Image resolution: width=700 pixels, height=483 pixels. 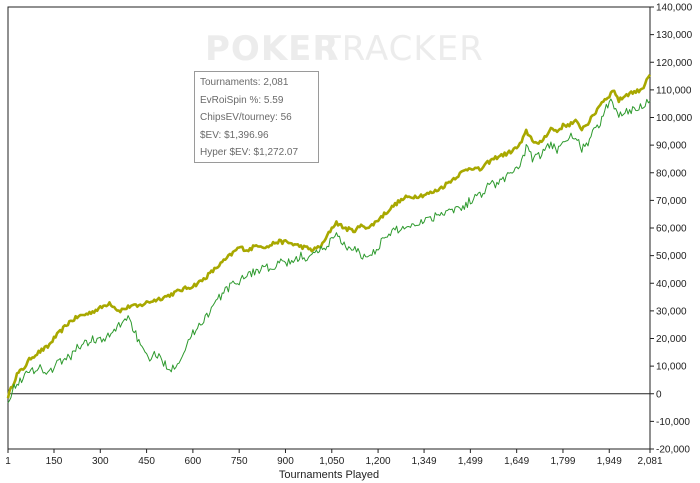 I want to click on x-tick-label: 1,649, so click(x=516, y=461).